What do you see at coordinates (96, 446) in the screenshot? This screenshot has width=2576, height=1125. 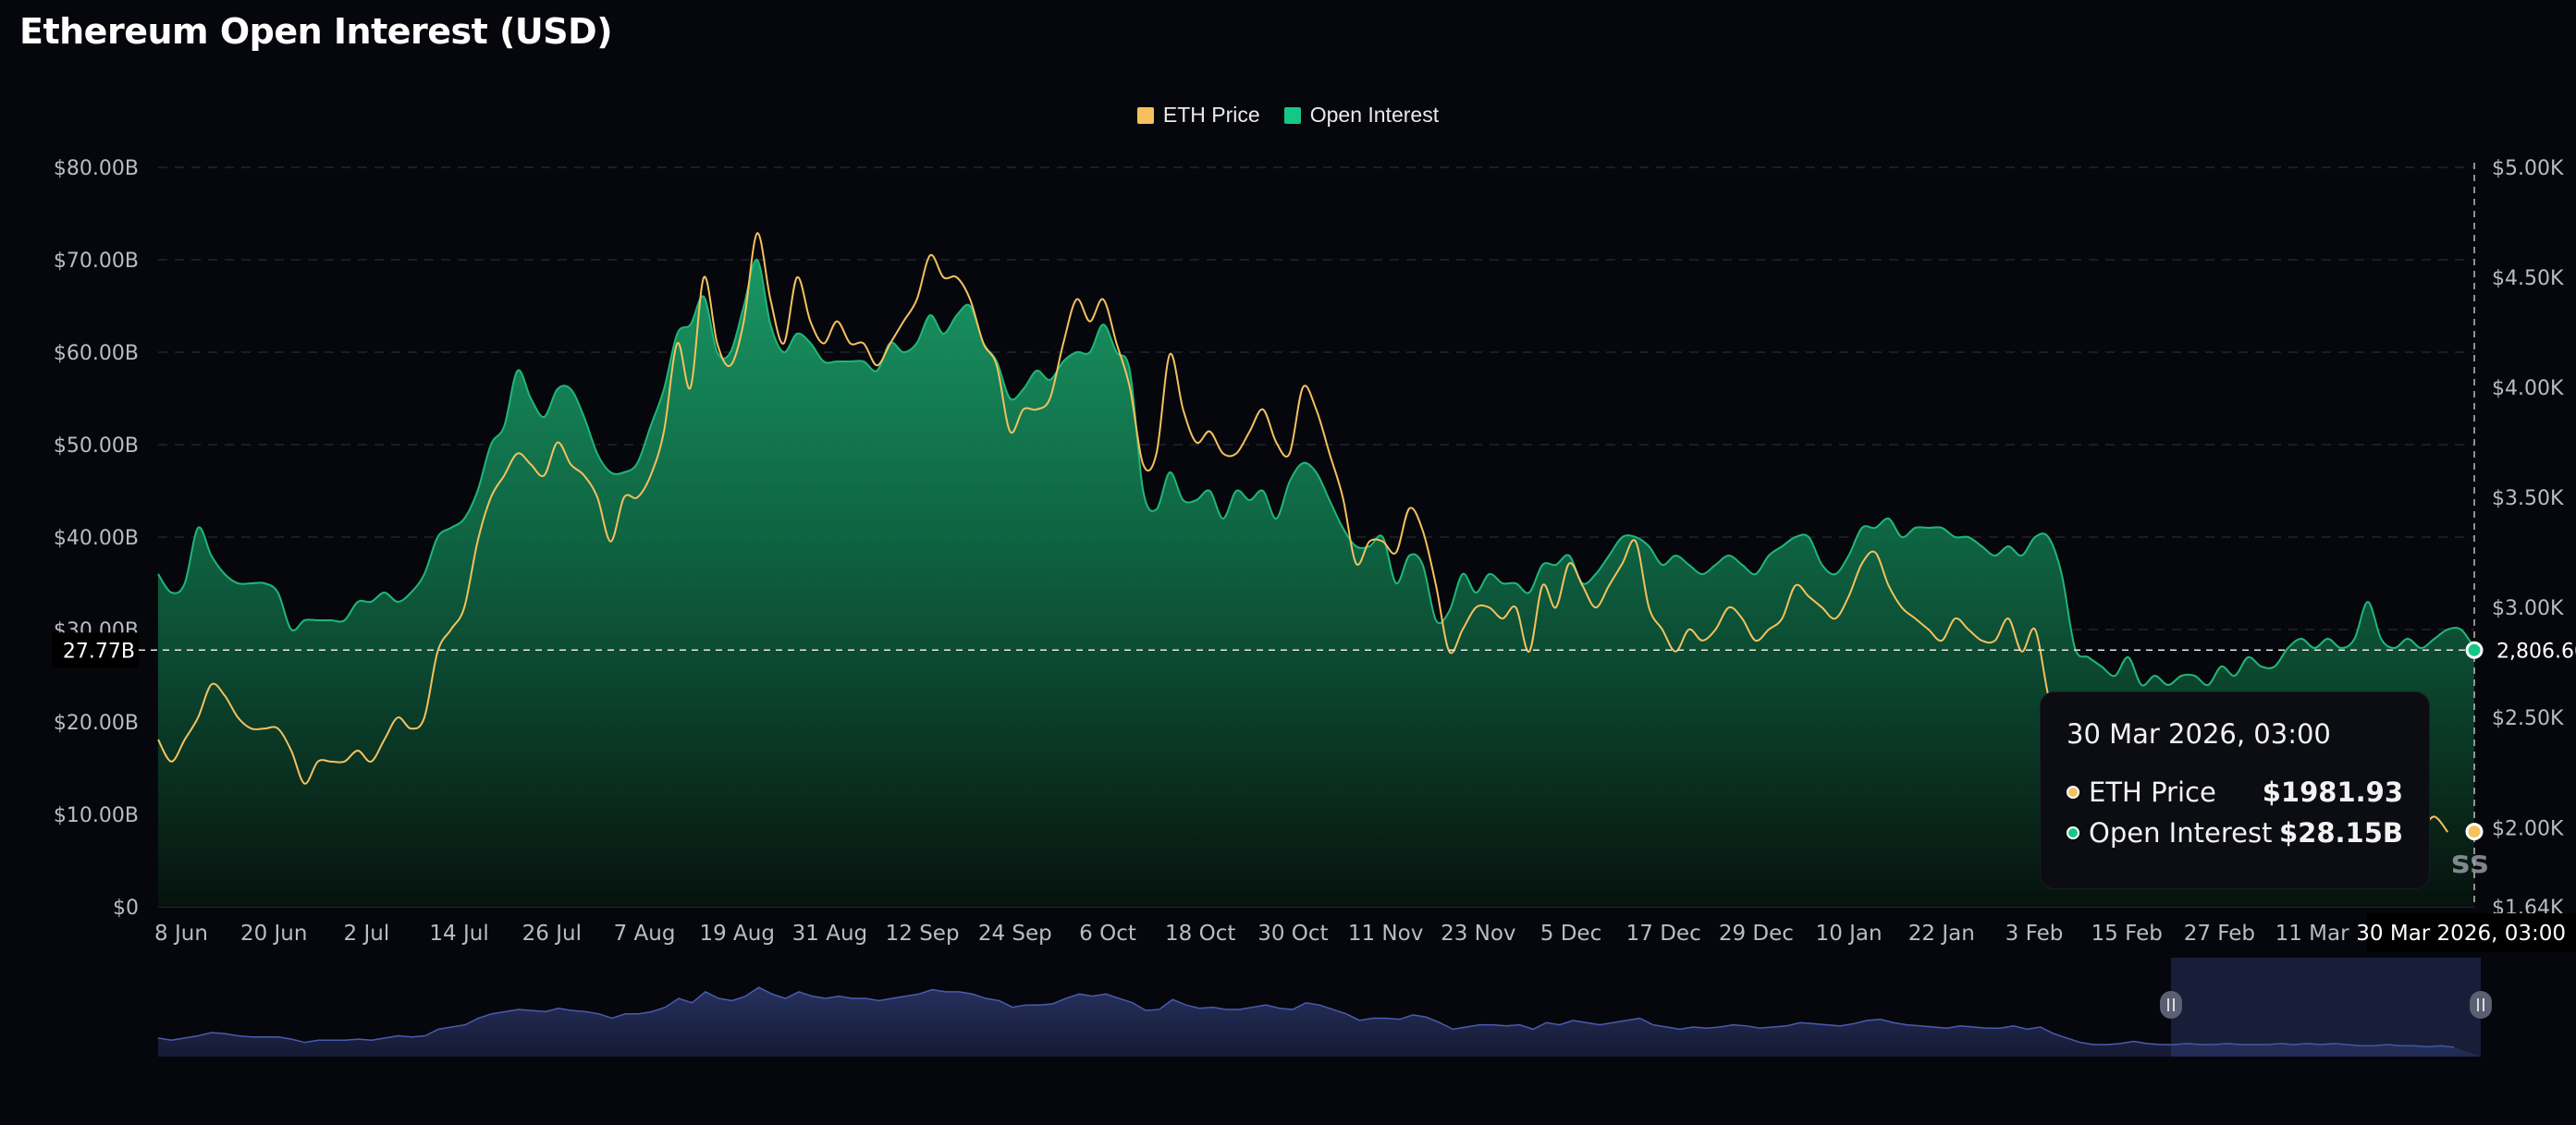 I see `left-tick-label: $50.00B` at bounding box center [96, 446].